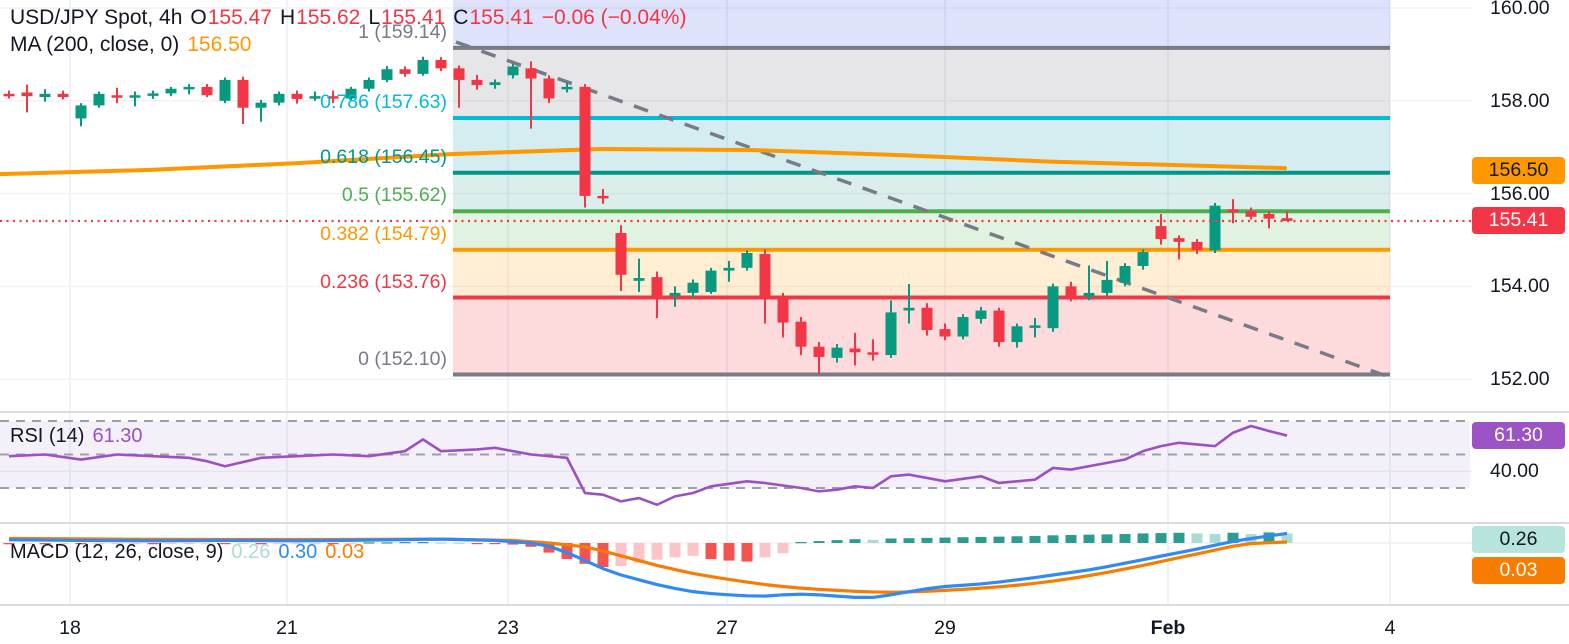  What do you see at coordinates (402, 358) in the screenshot?
I see `fib-label-0: 0 (152.10)` at bounding box center [402, 358].